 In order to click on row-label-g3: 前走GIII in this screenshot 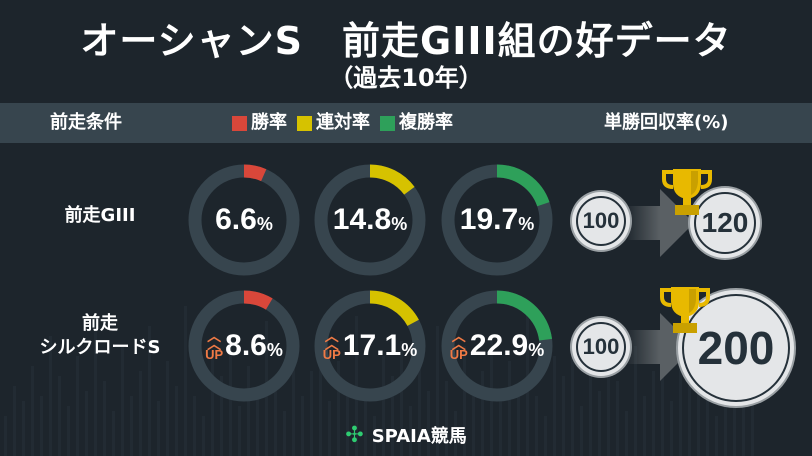, I will do `click(100, 216)`.